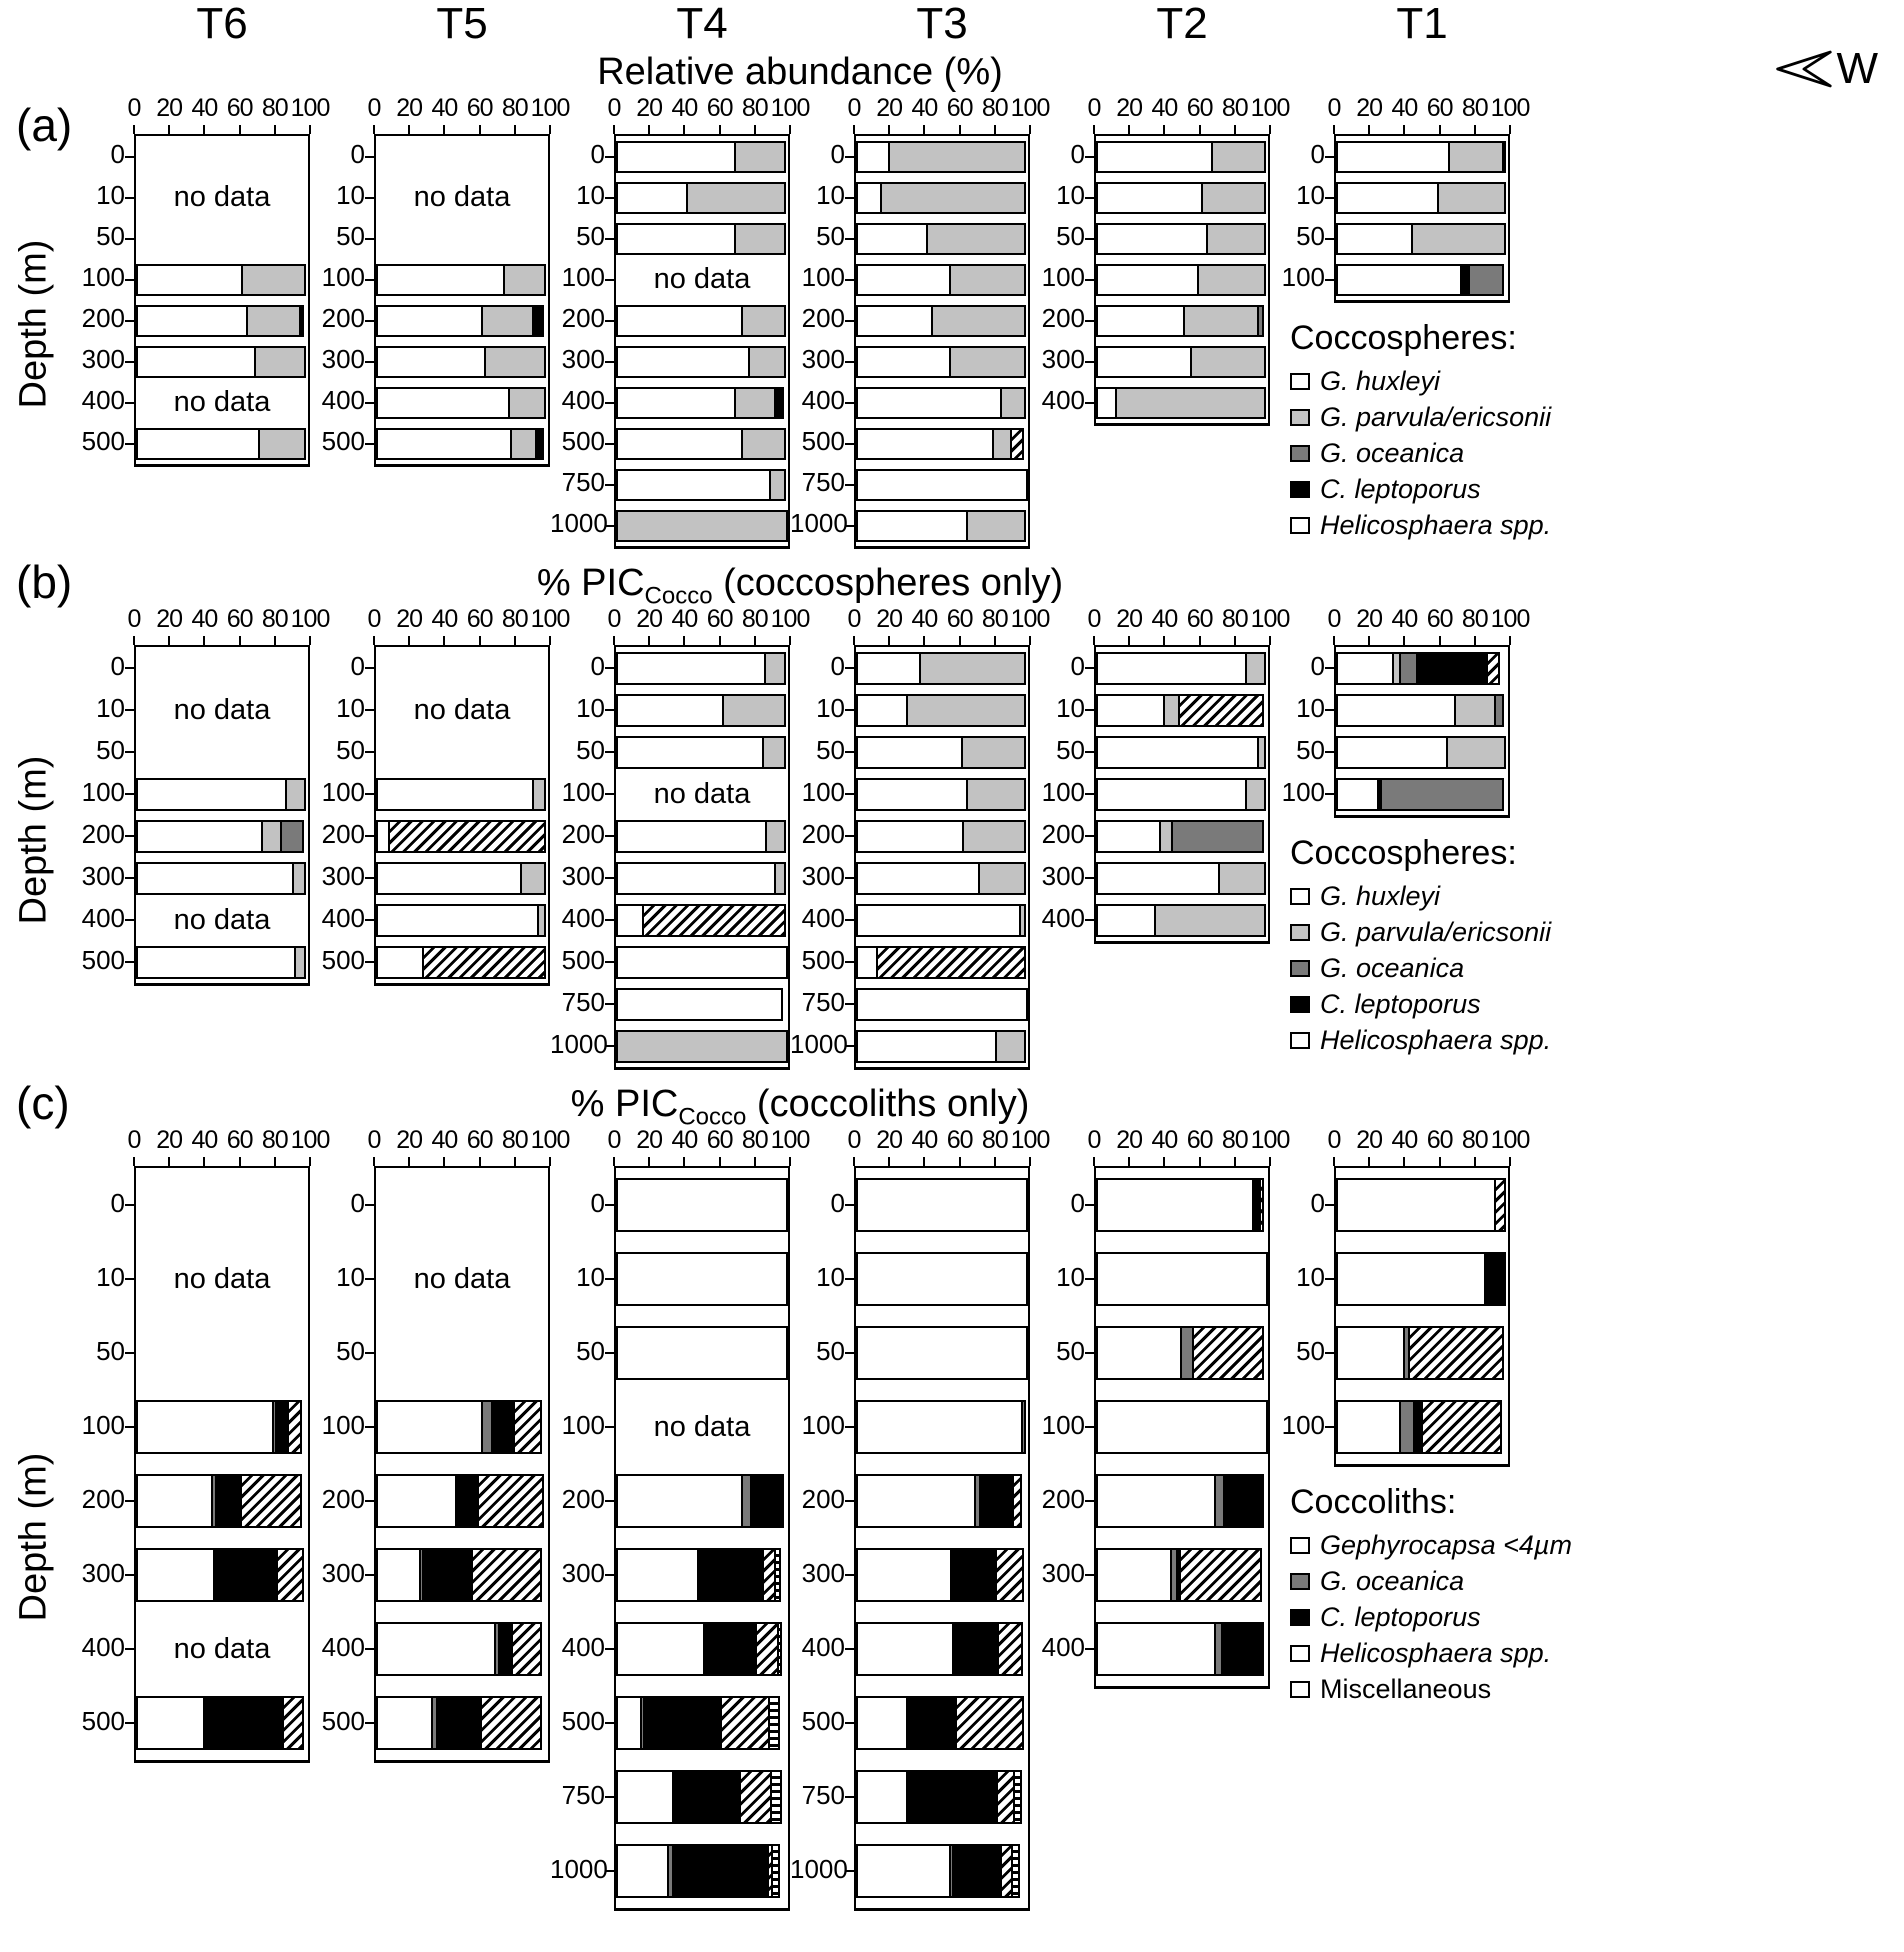 Image resolution: width=1904 pixels, height=1952 pixels. What do you see at coordinates (1500, 1581) in the screenshot?
I see `legend-item-oceanica: G. oceanica` at bounding box center [1500, 1581].